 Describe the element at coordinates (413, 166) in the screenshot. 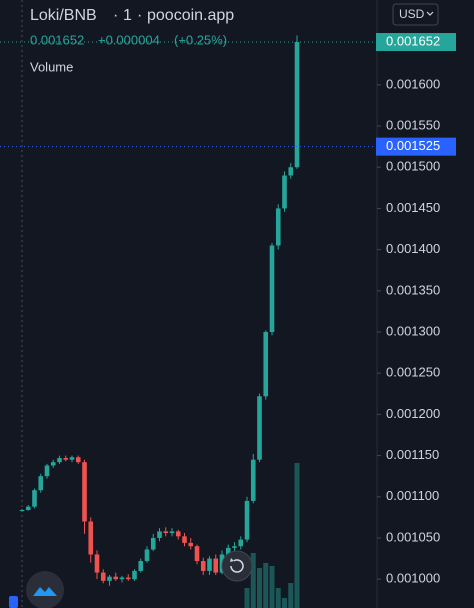

I see `y-tick-label: 0.001500` at that location.